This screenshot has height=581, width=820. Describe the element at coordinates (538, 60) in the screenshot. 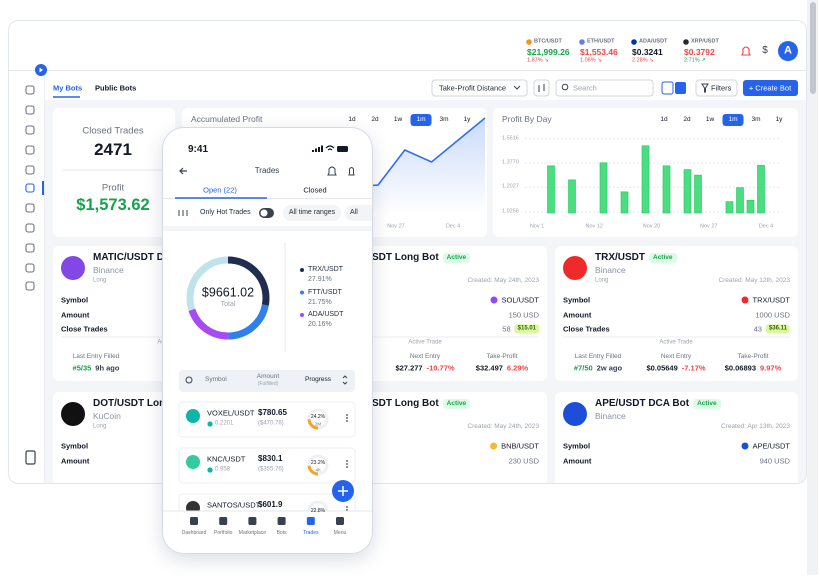

I see `ticker-change: 1.87% ↘` at that location.